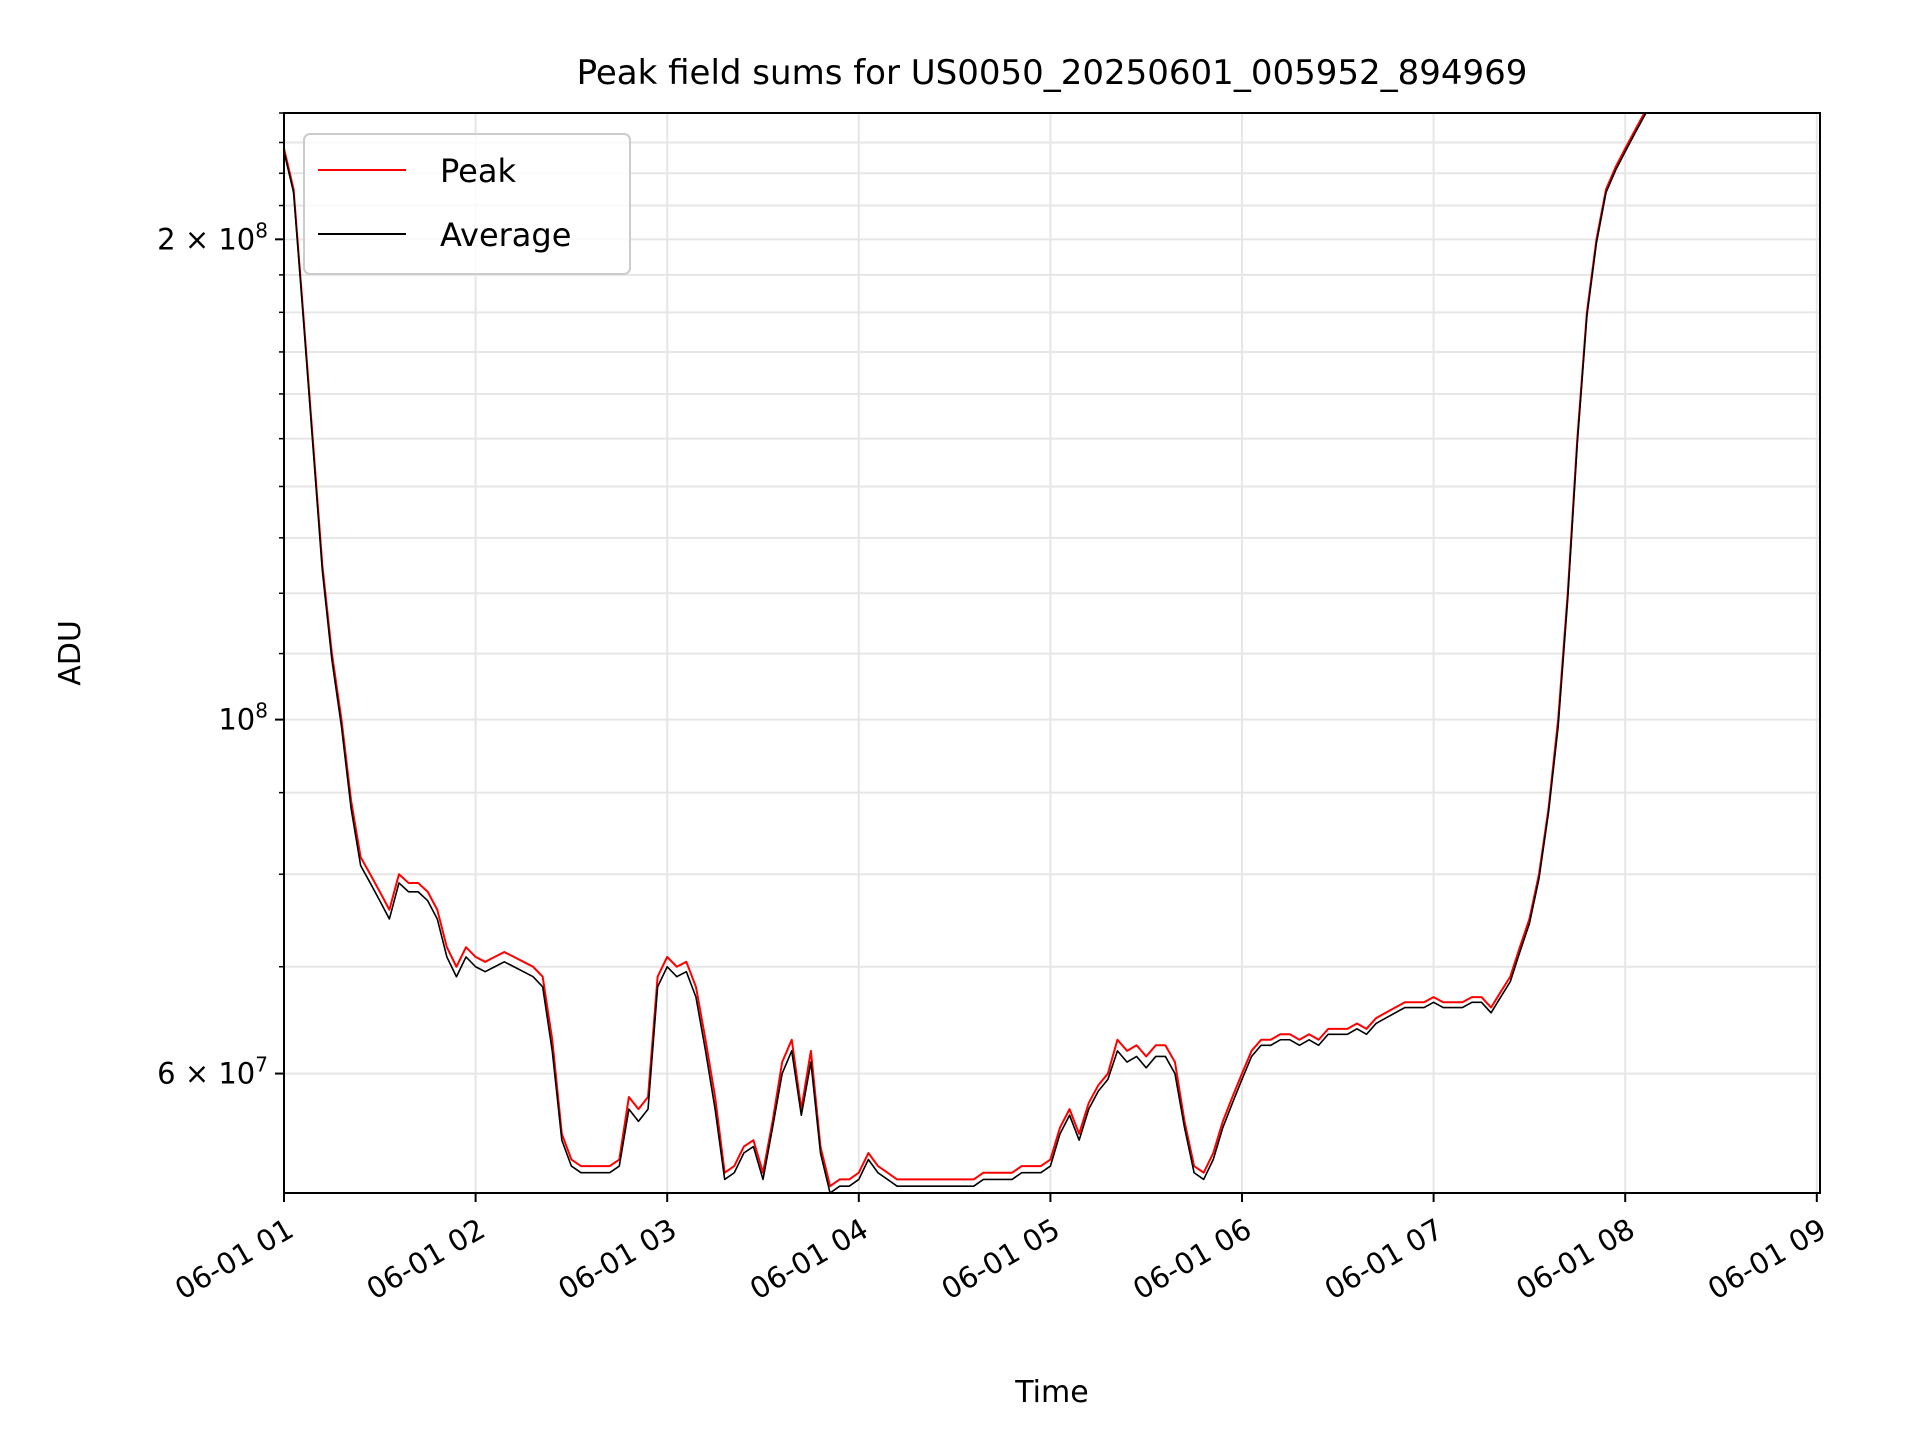 This screenshot has height=1440, width=1920. What do you see at coordinates (1192, 1259) in the screenshot?
I see `x-tick-label: 06-01 06` at bounding box center [1192, 1259].